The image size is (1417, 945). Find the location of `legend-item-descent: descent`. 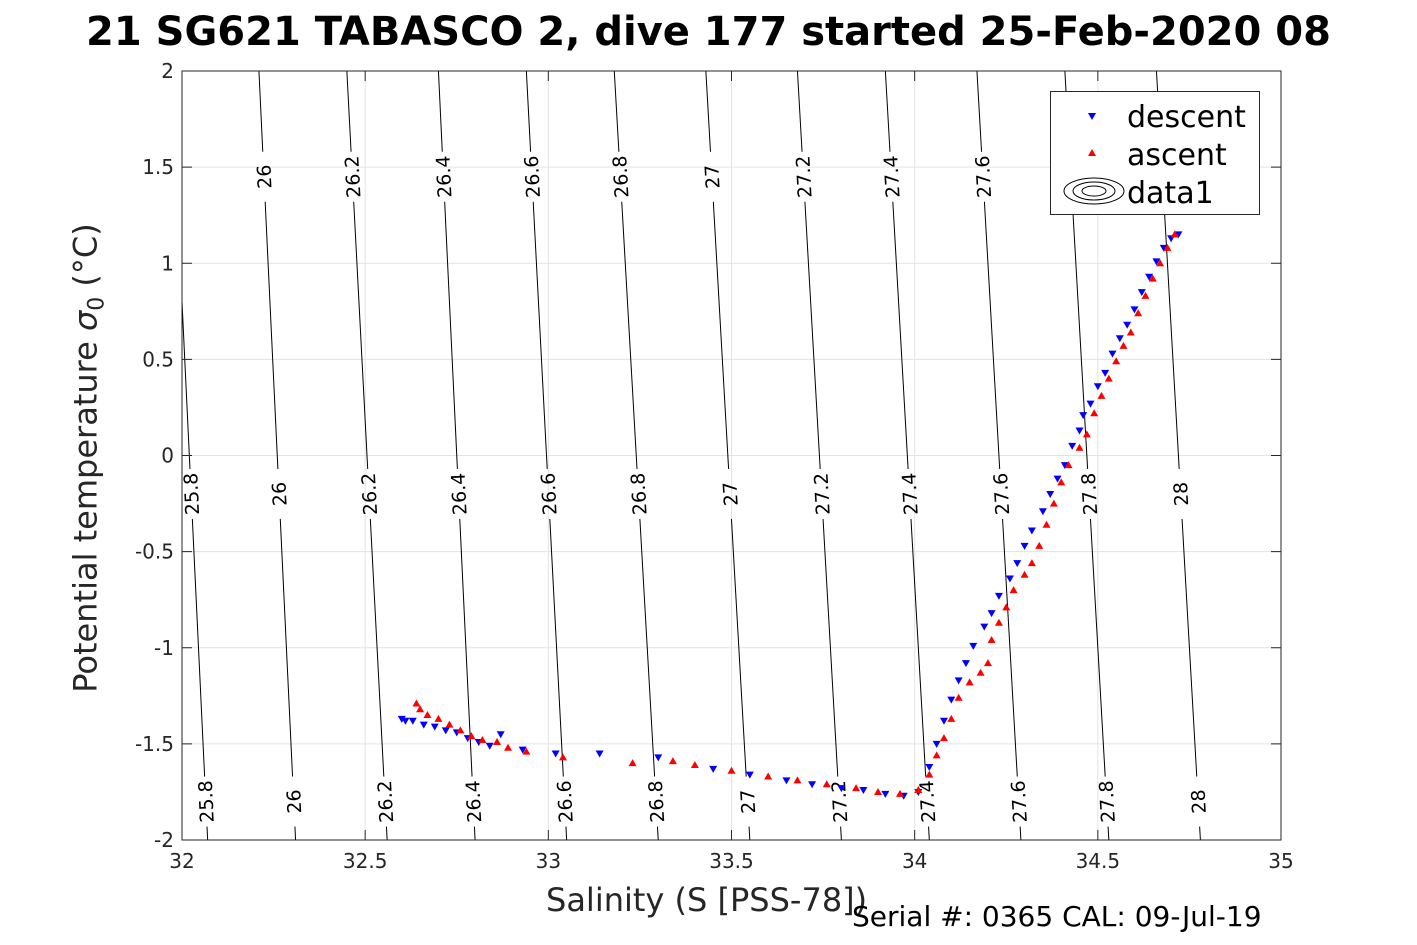

legend-item-descent: descent is located at coordinates (1155, 117).